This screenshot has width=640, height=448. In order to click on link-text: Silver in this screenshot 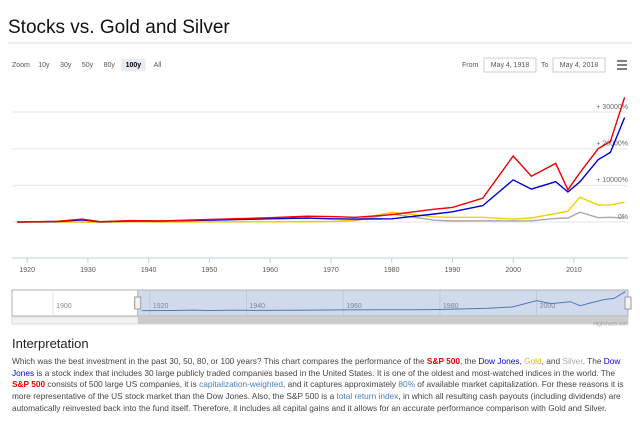, I will do `click(572, 361)`.